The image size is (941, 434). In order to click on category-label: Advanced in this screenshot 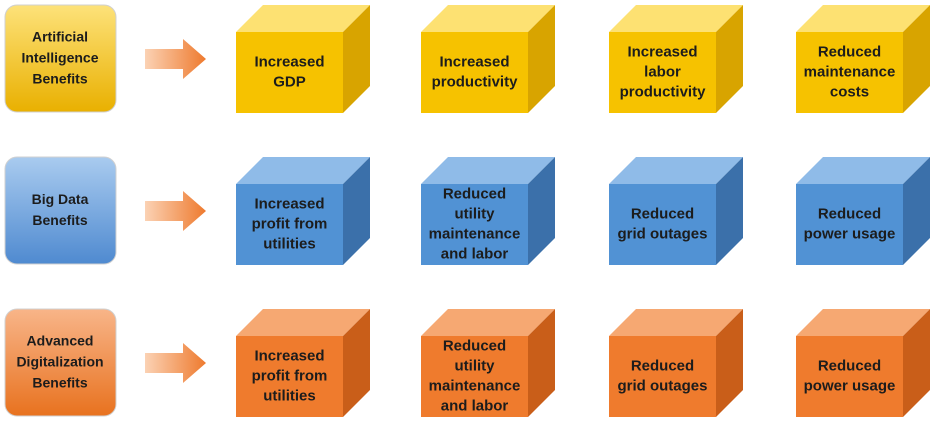, I will do `click(60, 341)`.